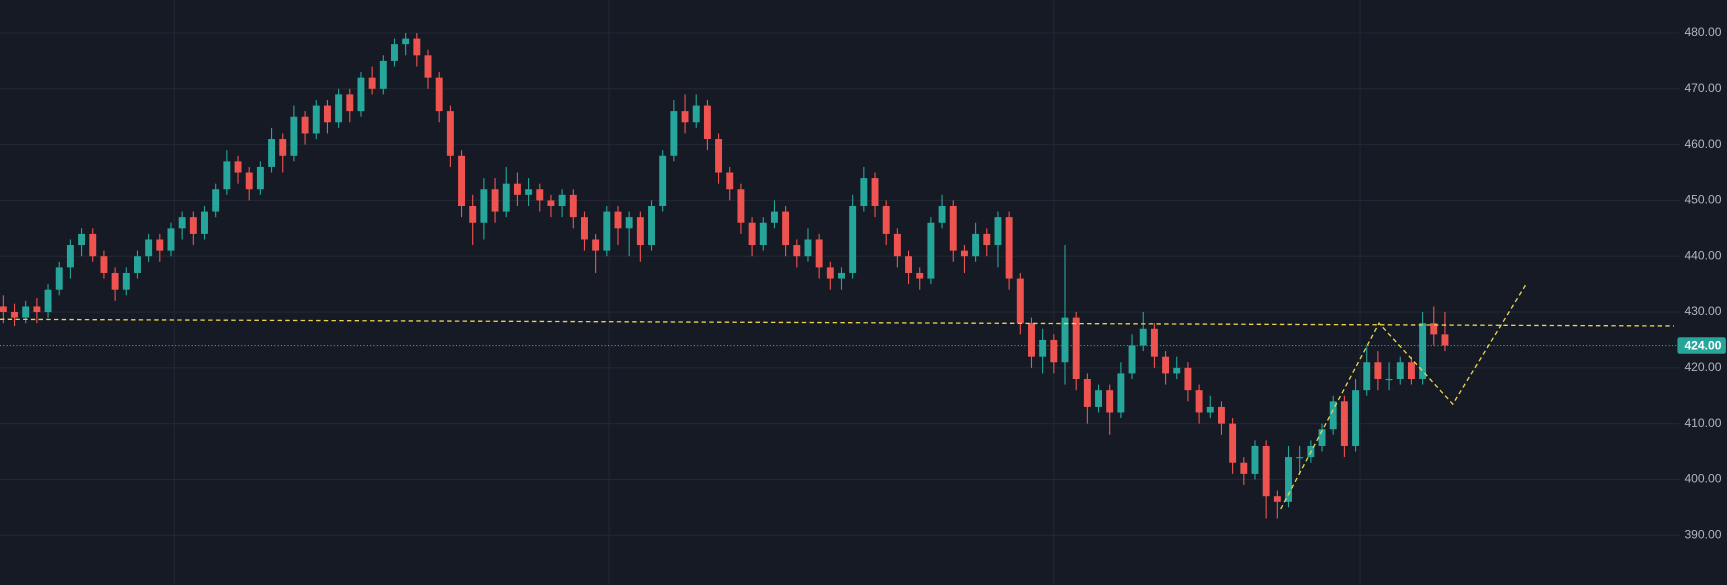 The height and width of the screenshot is (585, 1727). I want to click on y-tick-label: 440.00, so click(1702, 255).